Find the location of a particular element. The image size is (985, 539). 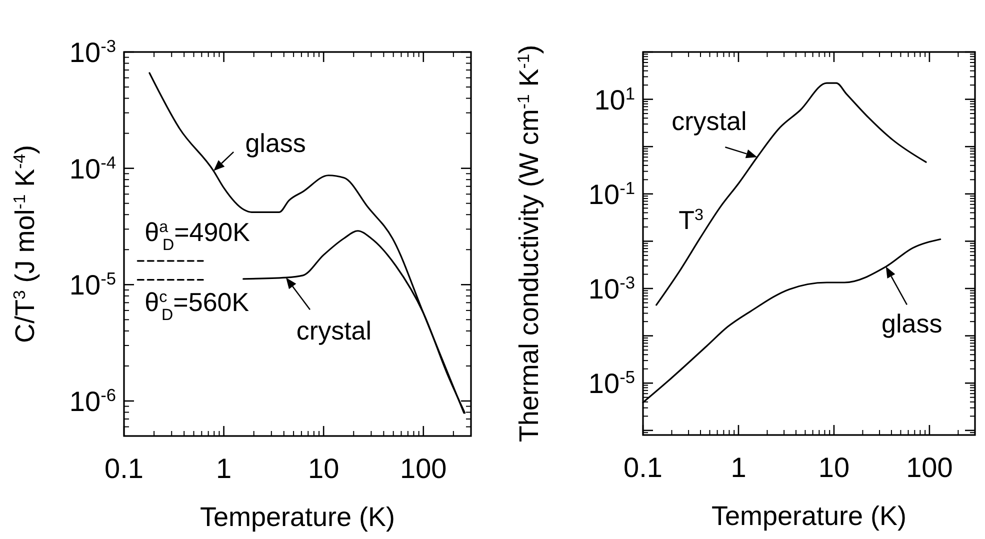

annotation: T$^{3}$ is located at coordinates (691, 220).